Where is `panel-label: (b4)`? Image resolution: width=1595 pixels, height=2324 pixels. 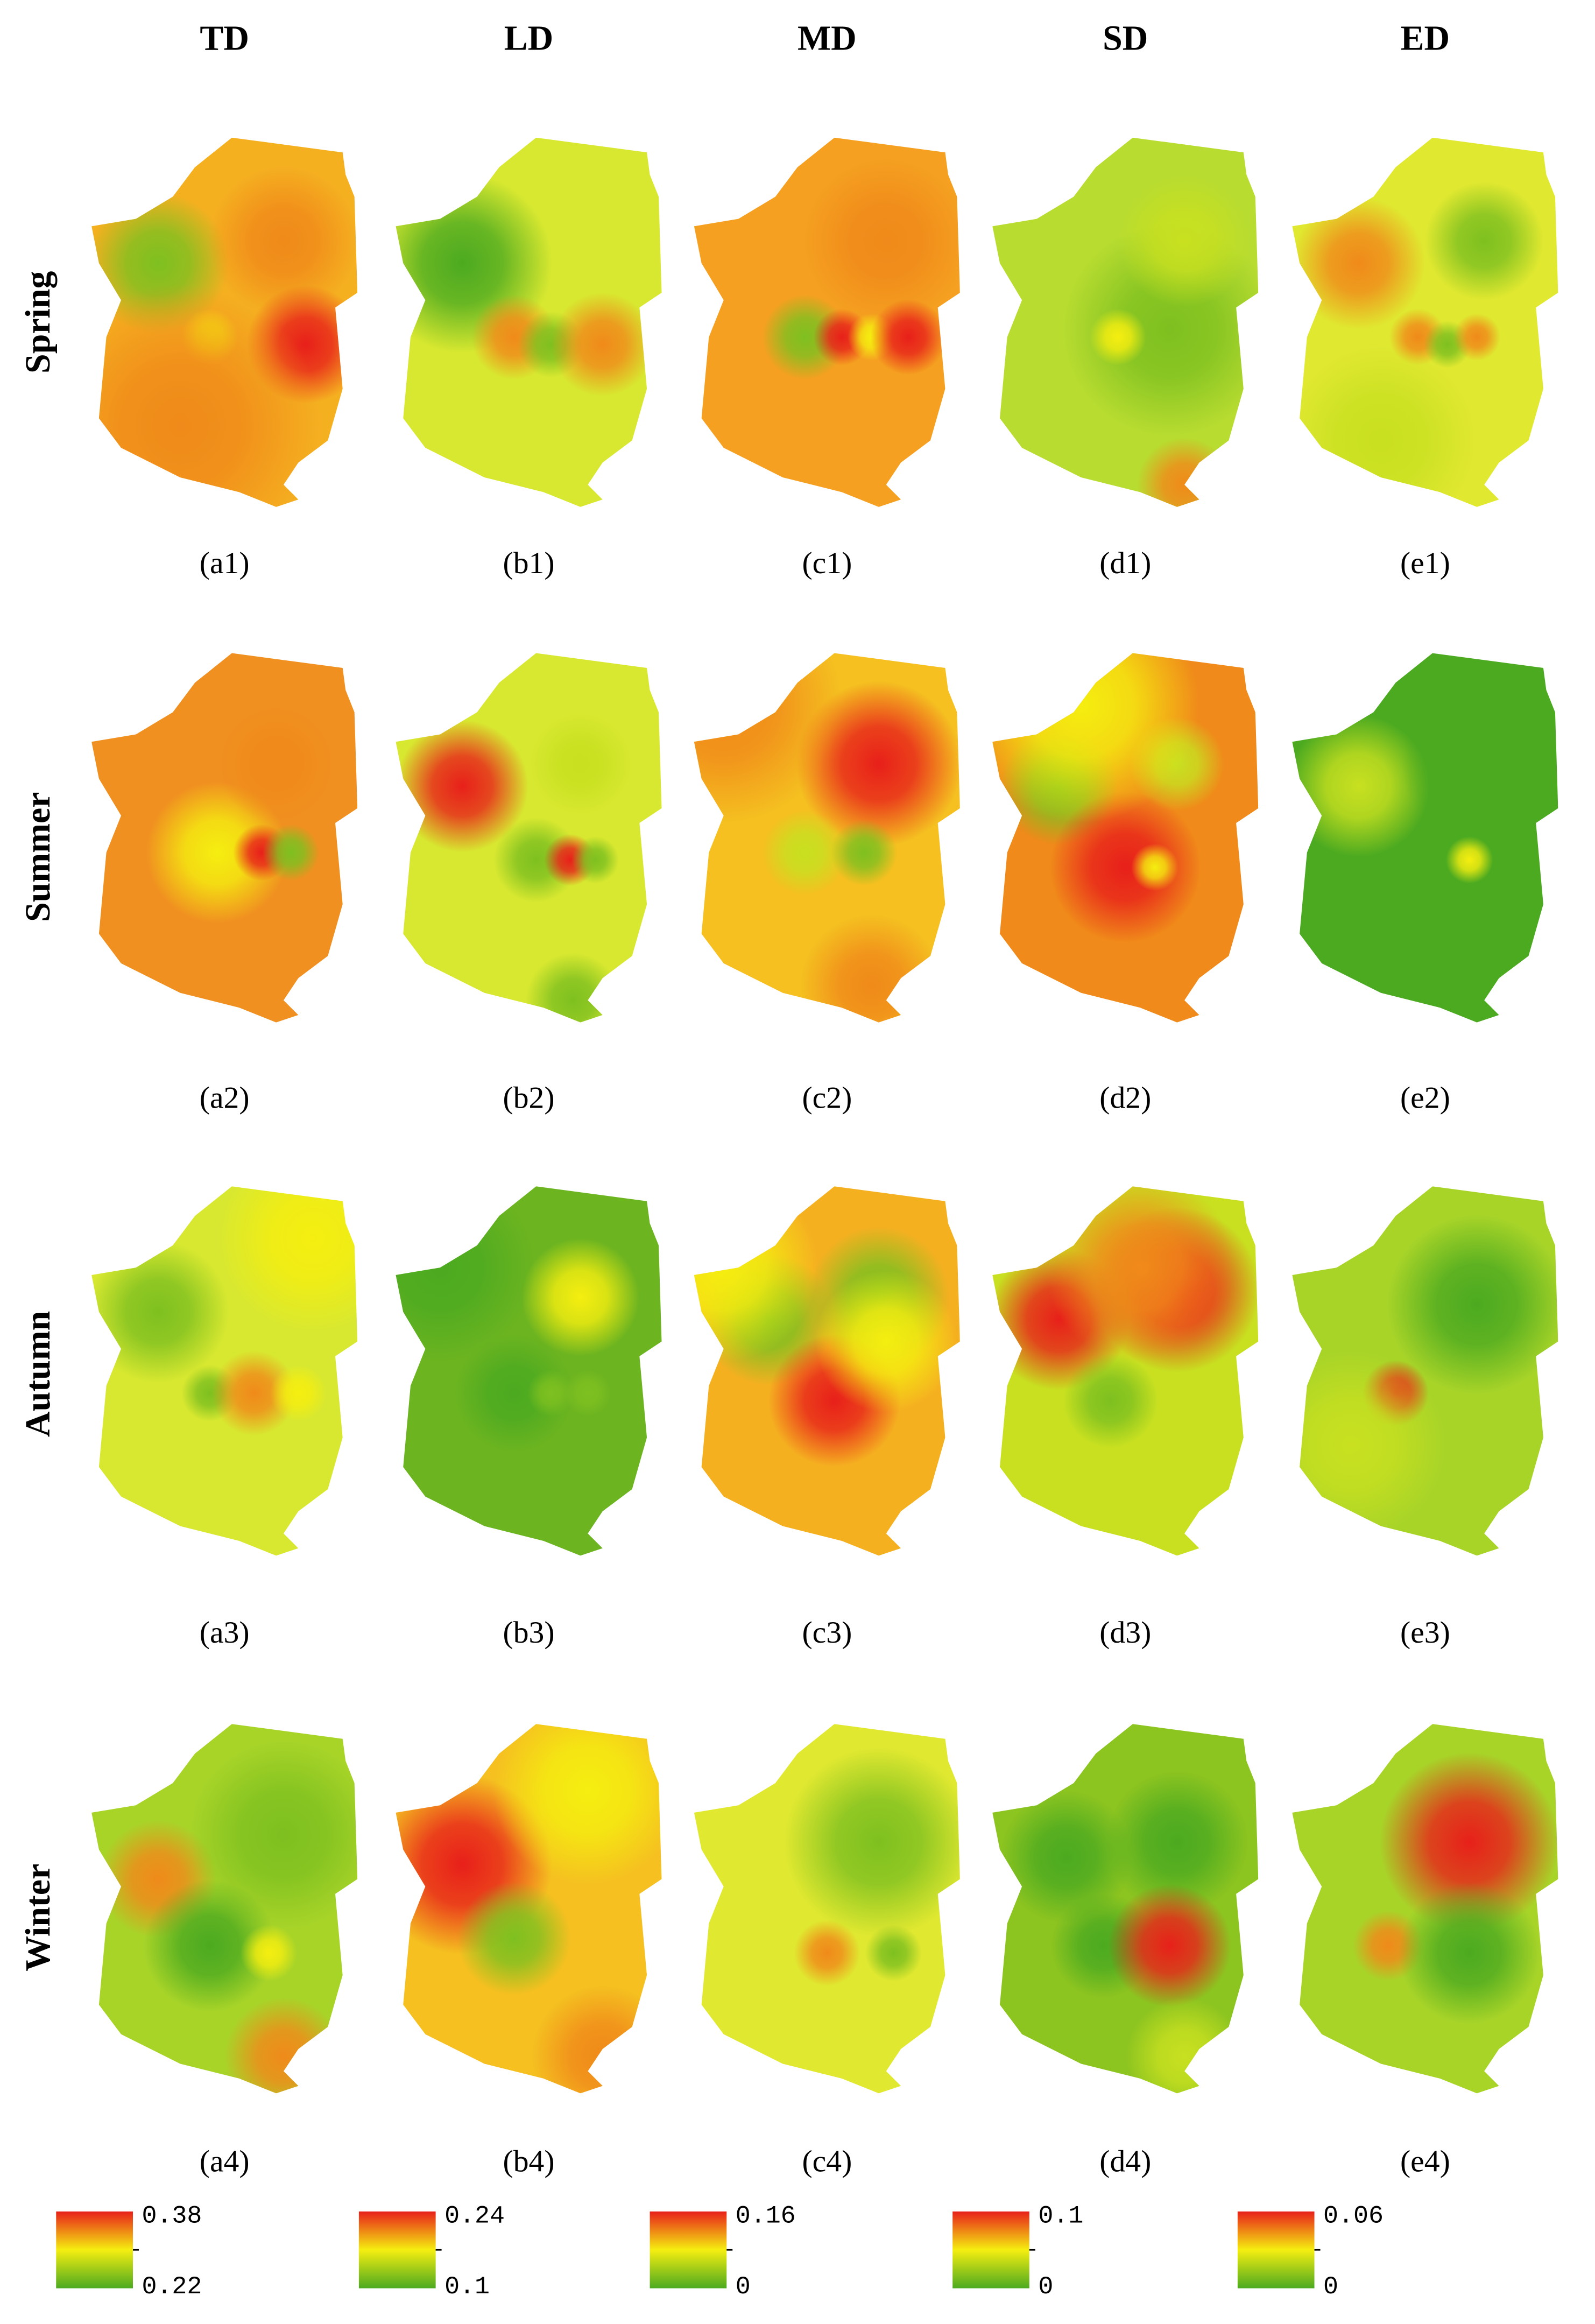 panel-label: (b4) is located at coordinates (529, 2161).